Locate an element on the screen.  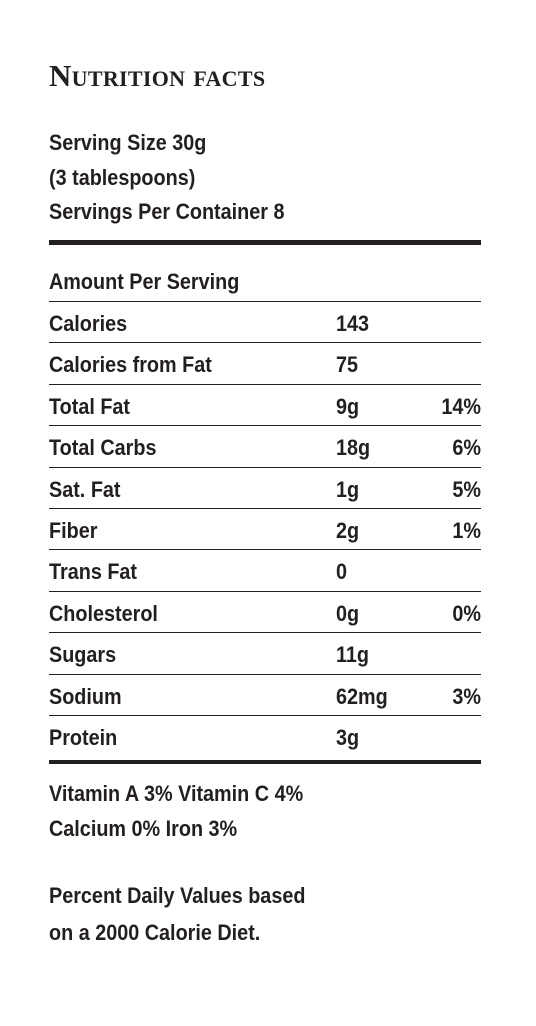
nutrient-amount: 75 is located at coordinates (347, 365).